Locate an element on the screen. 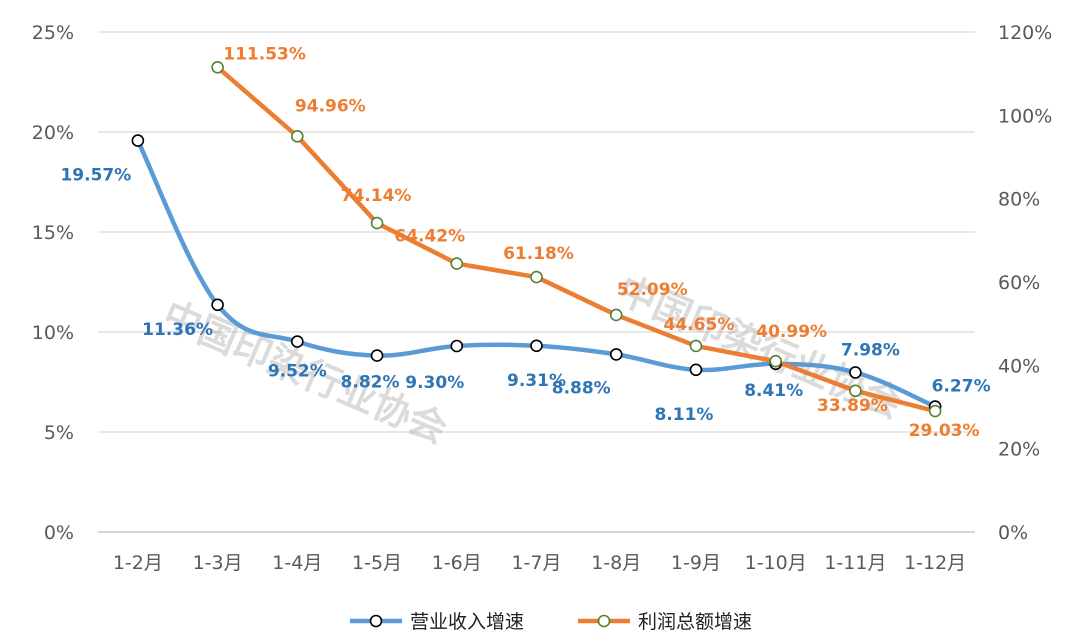 The height and width of the screenshot is (643, 1080). data-label: 74.14% is located at coordinates (376, 196).